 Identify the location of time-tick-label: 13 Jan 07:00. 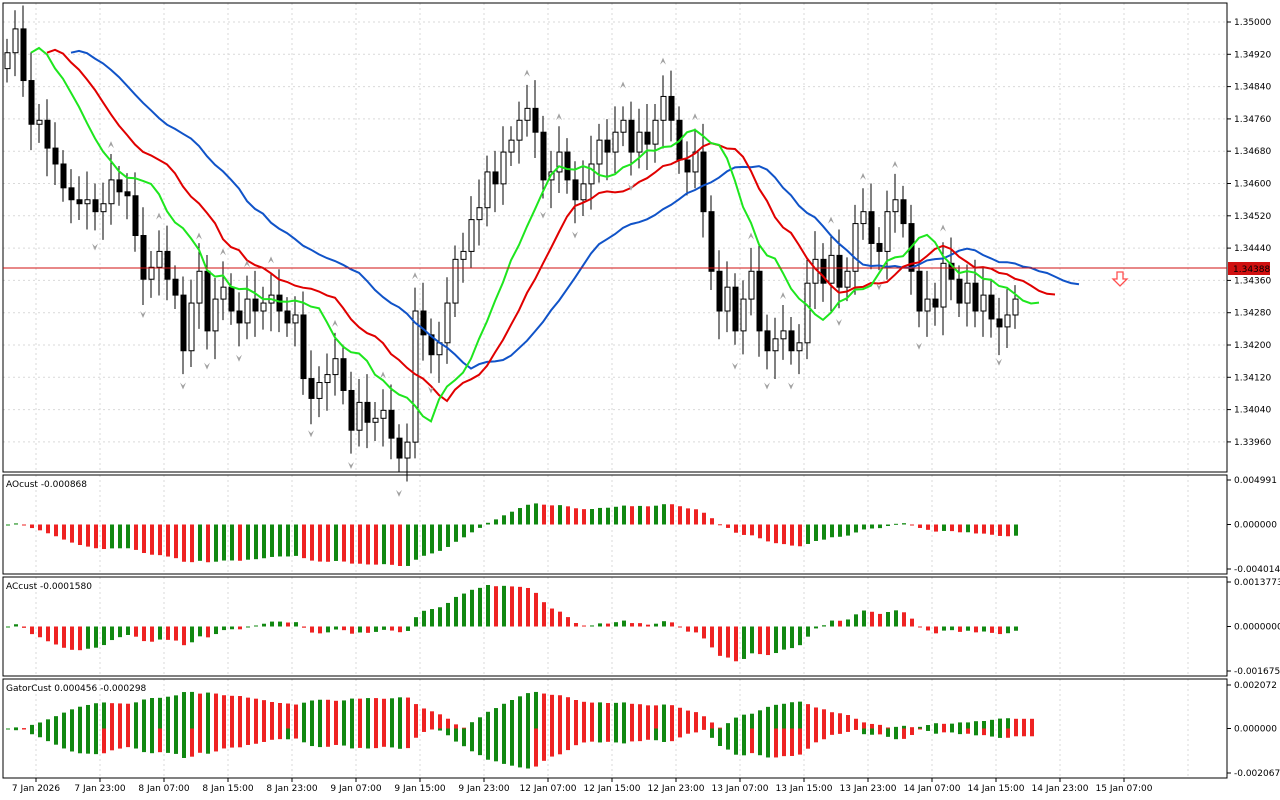
(740, 789).